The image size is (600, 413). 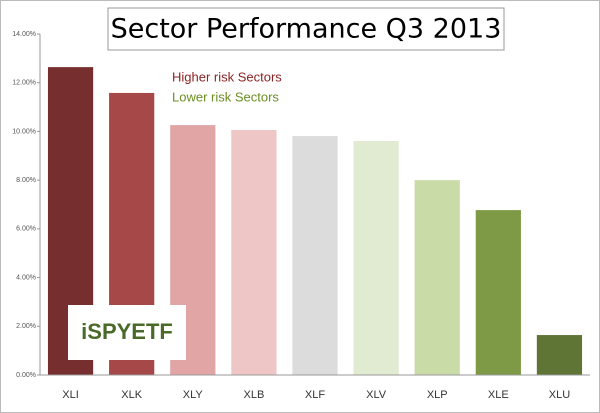 What do you see at coordinates (225, 96) in the screenshot?
I see `annotation: Lower risk Sectors` at bounding box center [225, 96].